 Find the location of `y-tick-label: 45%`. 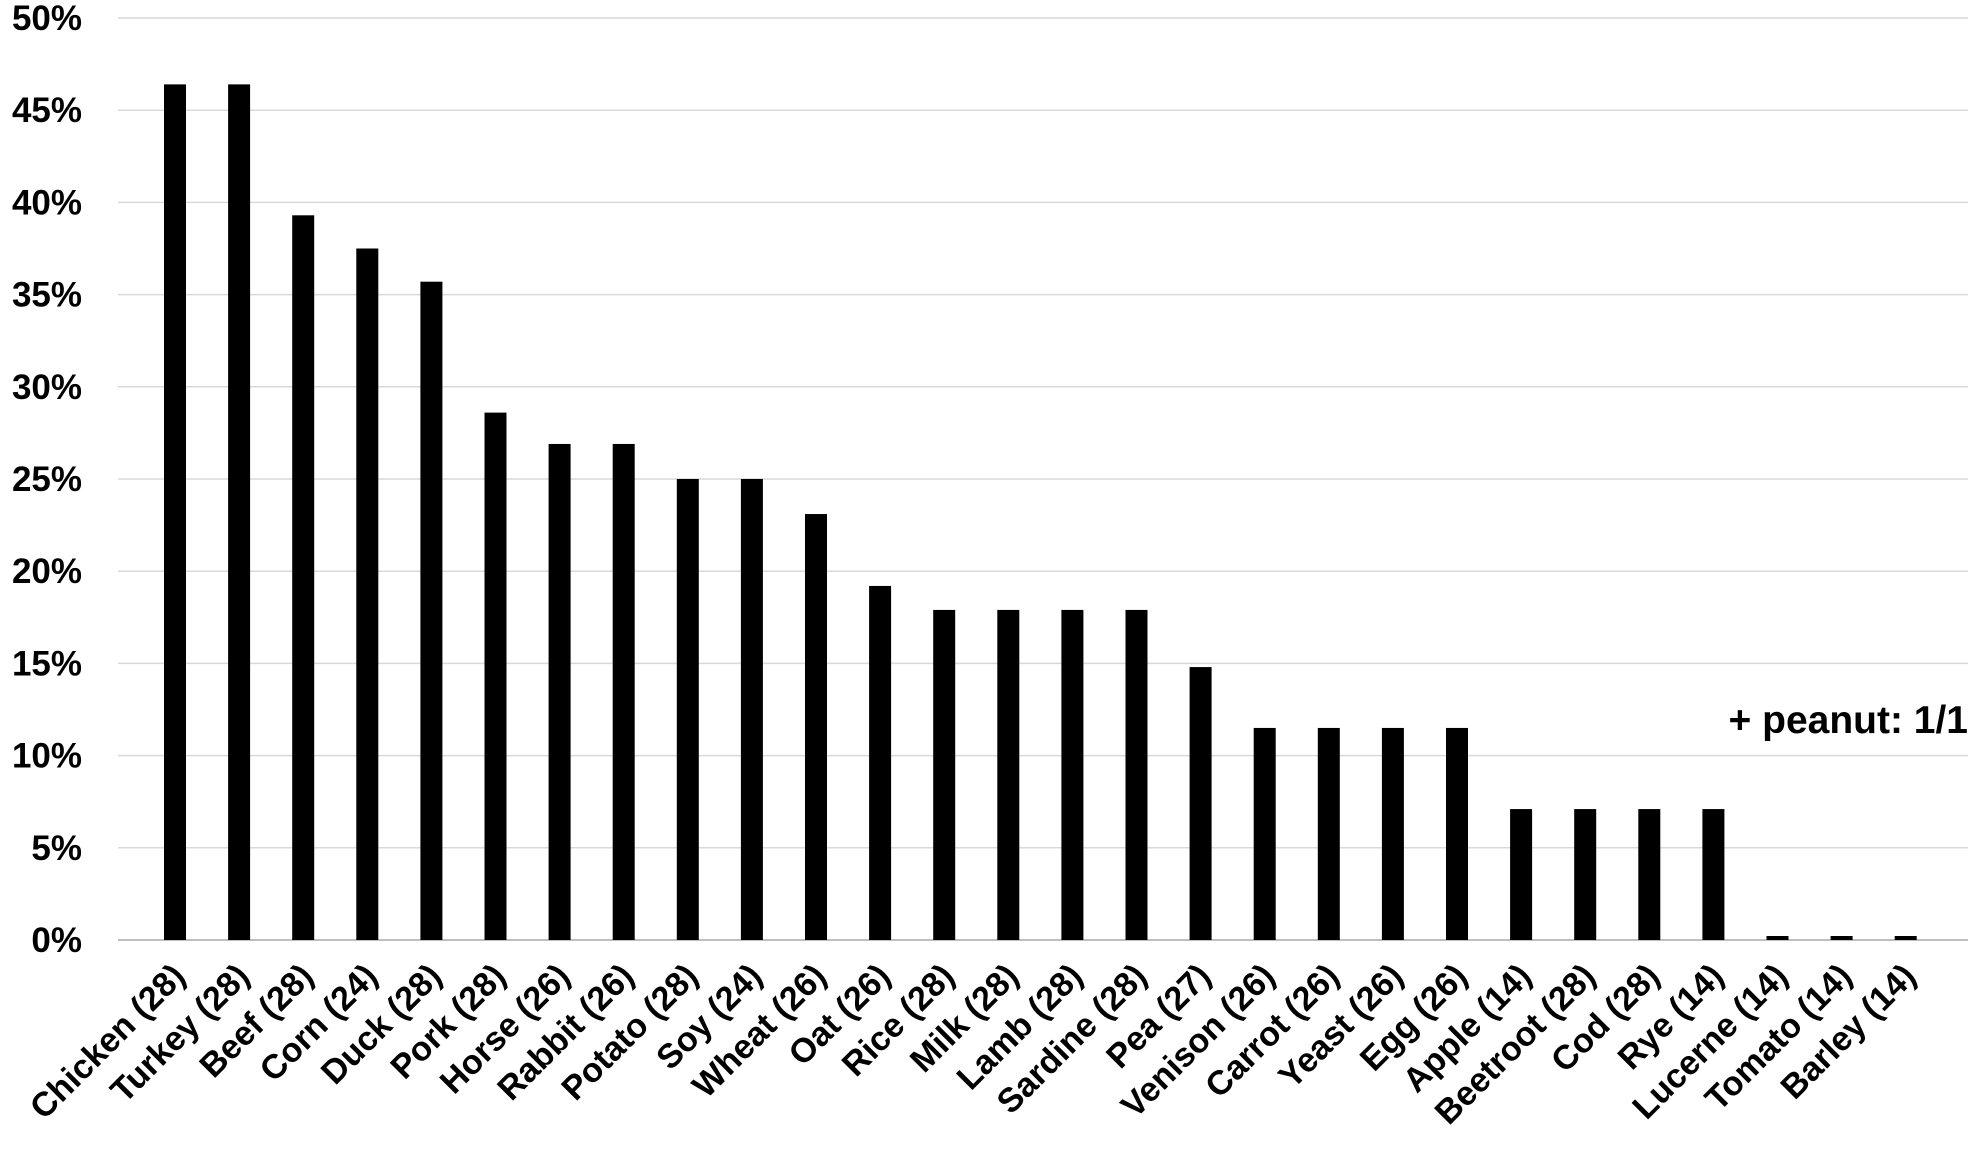

y-tick-label: 45% is located at coordinates (47, 110).